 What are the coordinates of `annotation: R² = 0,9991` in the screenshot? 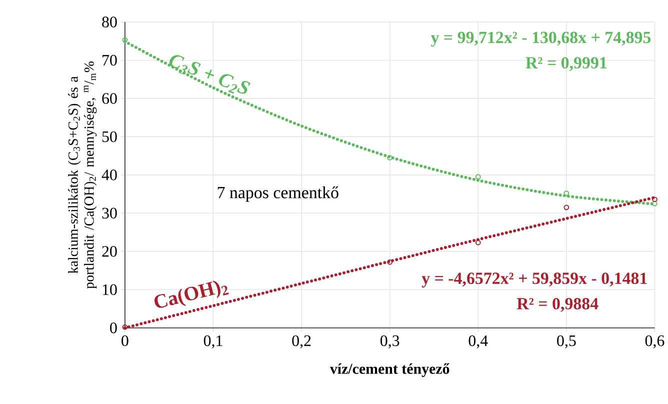 It's located at (566, 64).